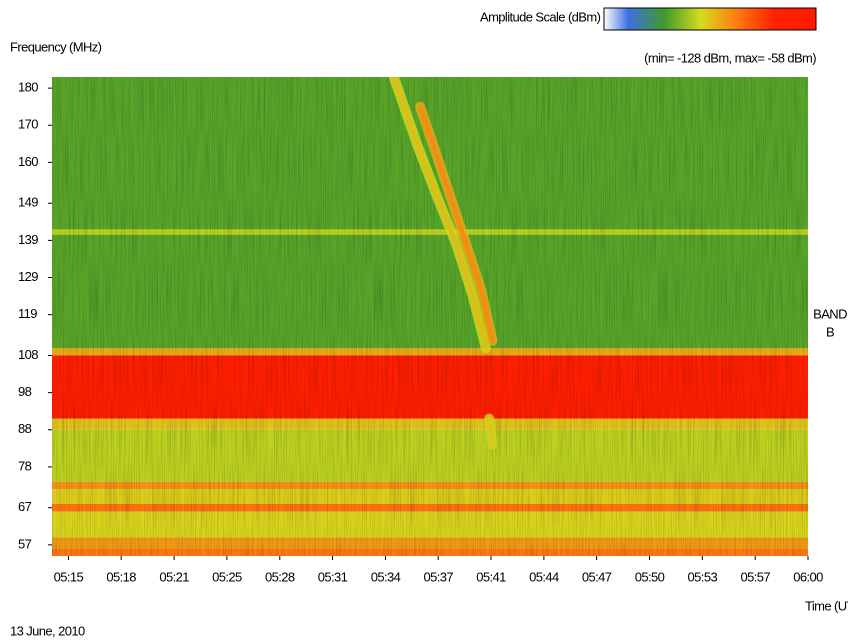 The height and width of the screenshot is (642, 848). Describe the element at coordinates (438, 576) in the screenshot. I see `x-tick-label: 05:37` at that location.